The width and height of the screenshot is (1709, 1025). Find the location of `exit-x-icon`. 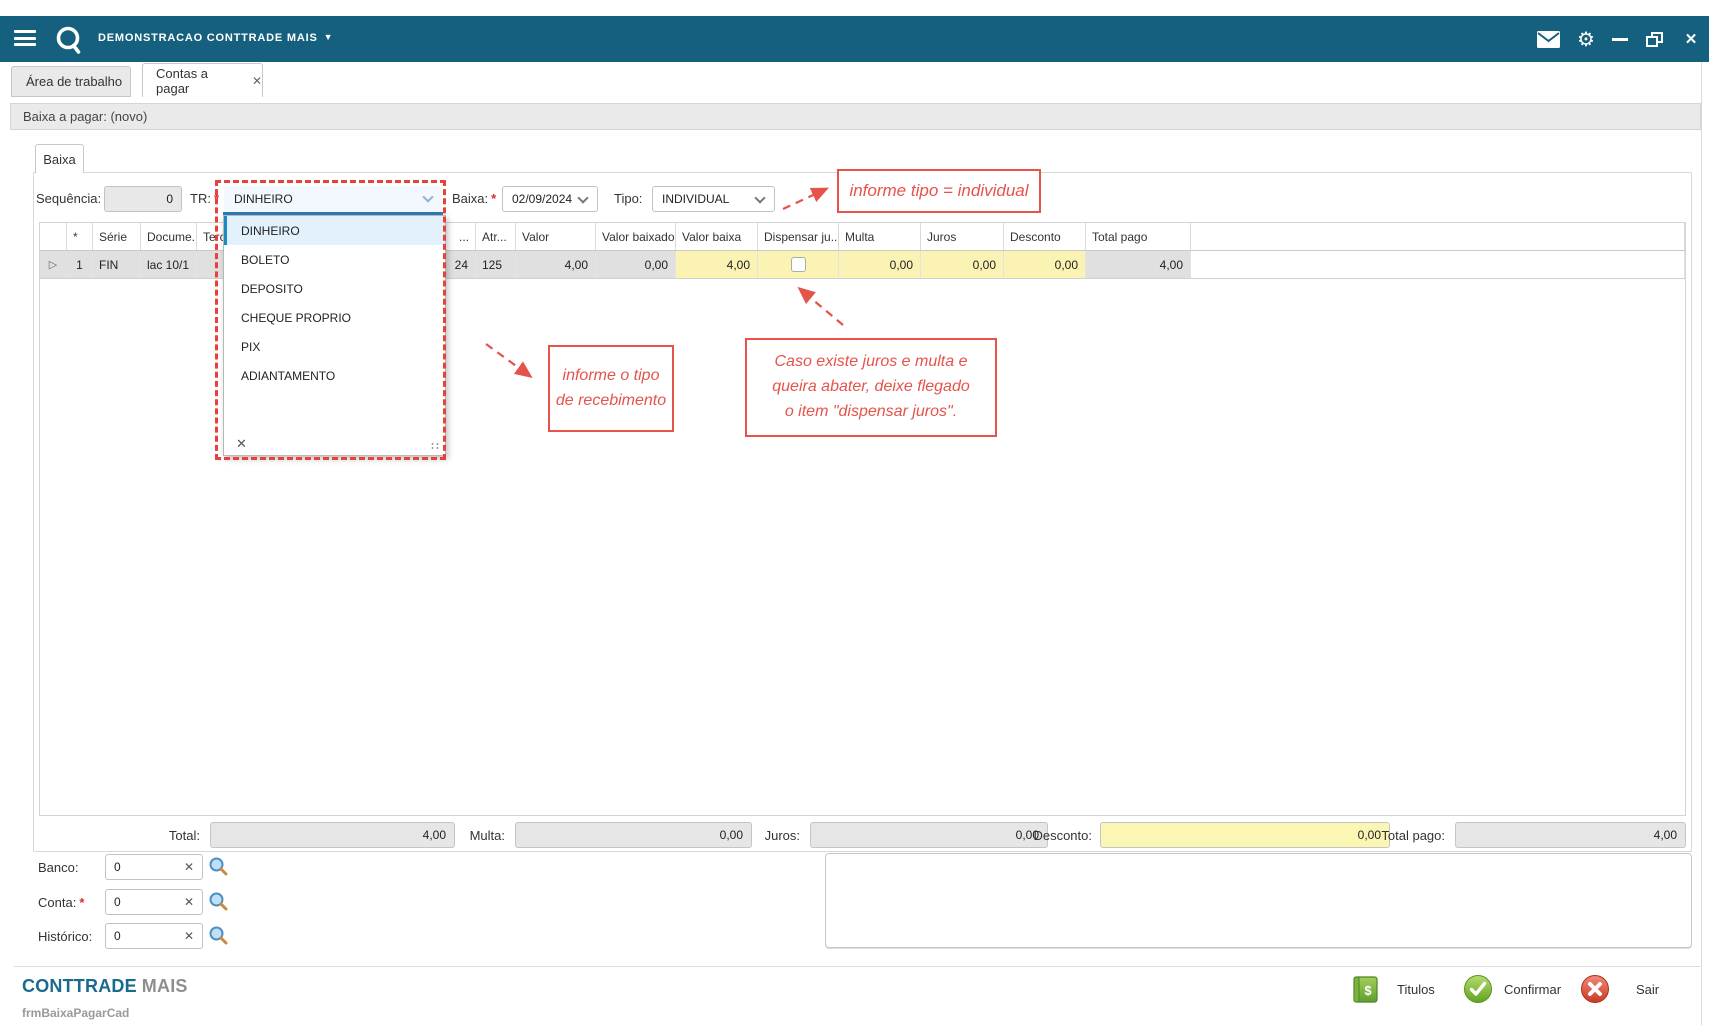

exit-x-icon is located at coordinates (1595, 989).